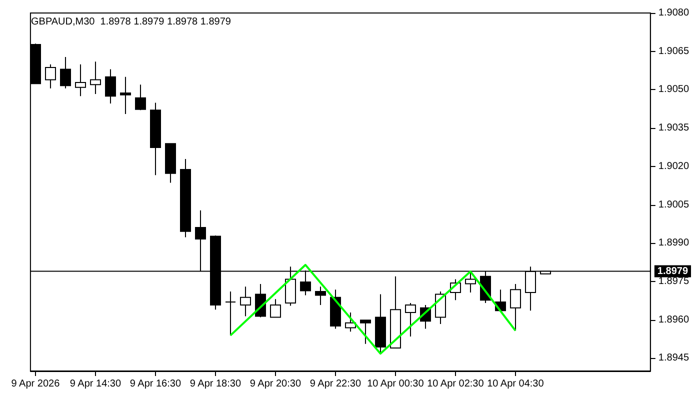 Image resolution: width=700 pixels, height=400 pixels. What do you see at coordinates (674, 128) in the screenshot?
I see `y-tick-label: 1.9035` at bounding box center [674, 128].